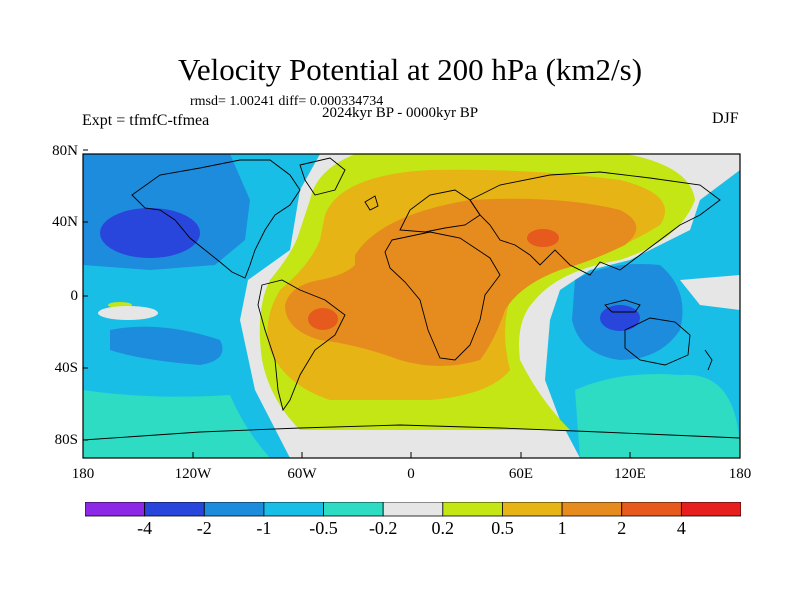  Describe the element at coordinates (66, 368) in the screenshot. I see `lat-label-40s: 40S` at that location.